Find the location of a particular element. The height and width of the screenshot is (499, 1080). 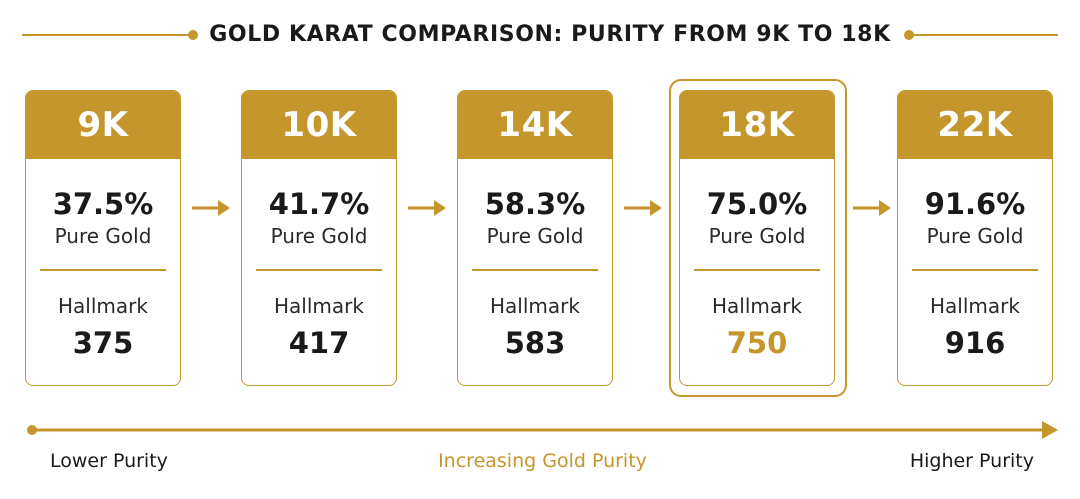

karat-label: 18K is located at coordinates (757, 125).